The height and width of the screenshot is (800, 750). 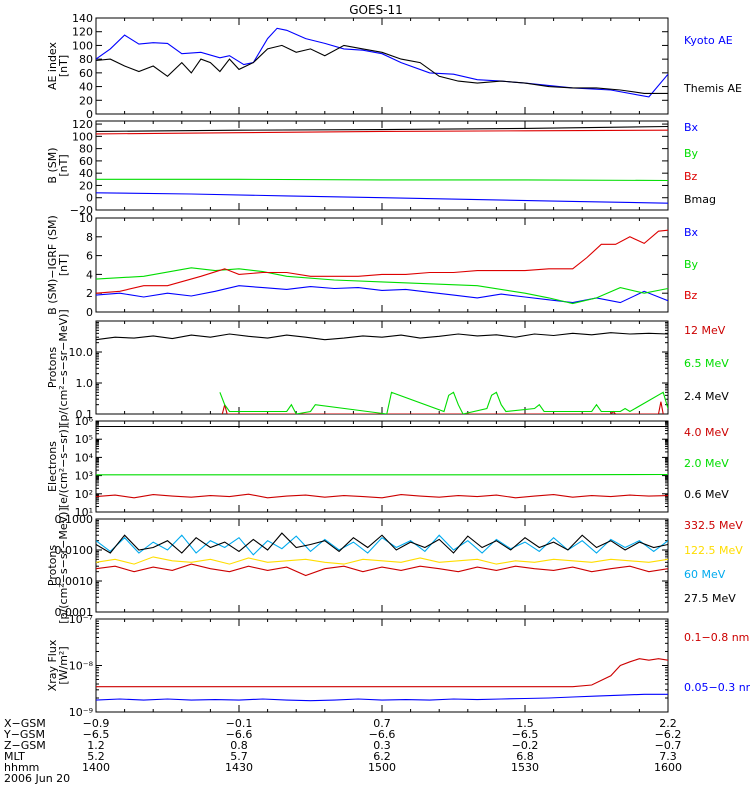 I want to click on legend-bmag: Bmag, so click(x=700, y=199).